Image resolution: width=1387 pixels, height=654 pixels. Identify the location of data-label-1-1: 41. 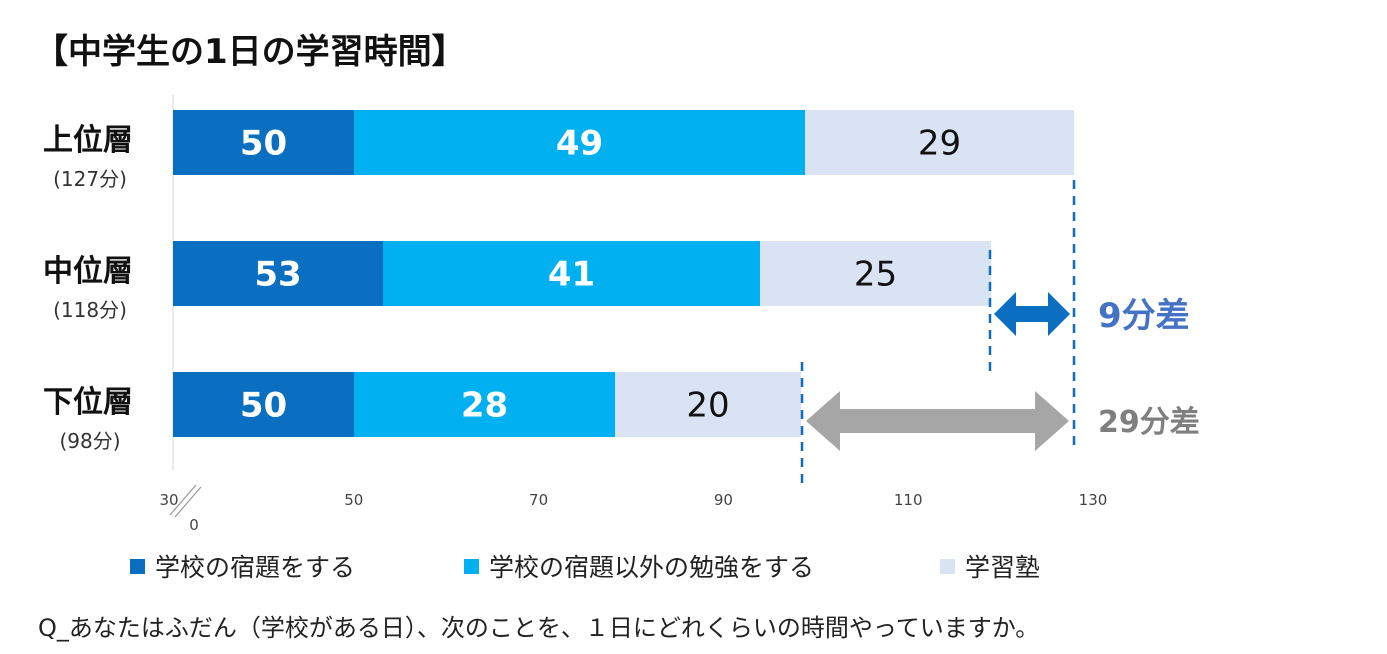
(571, 275).